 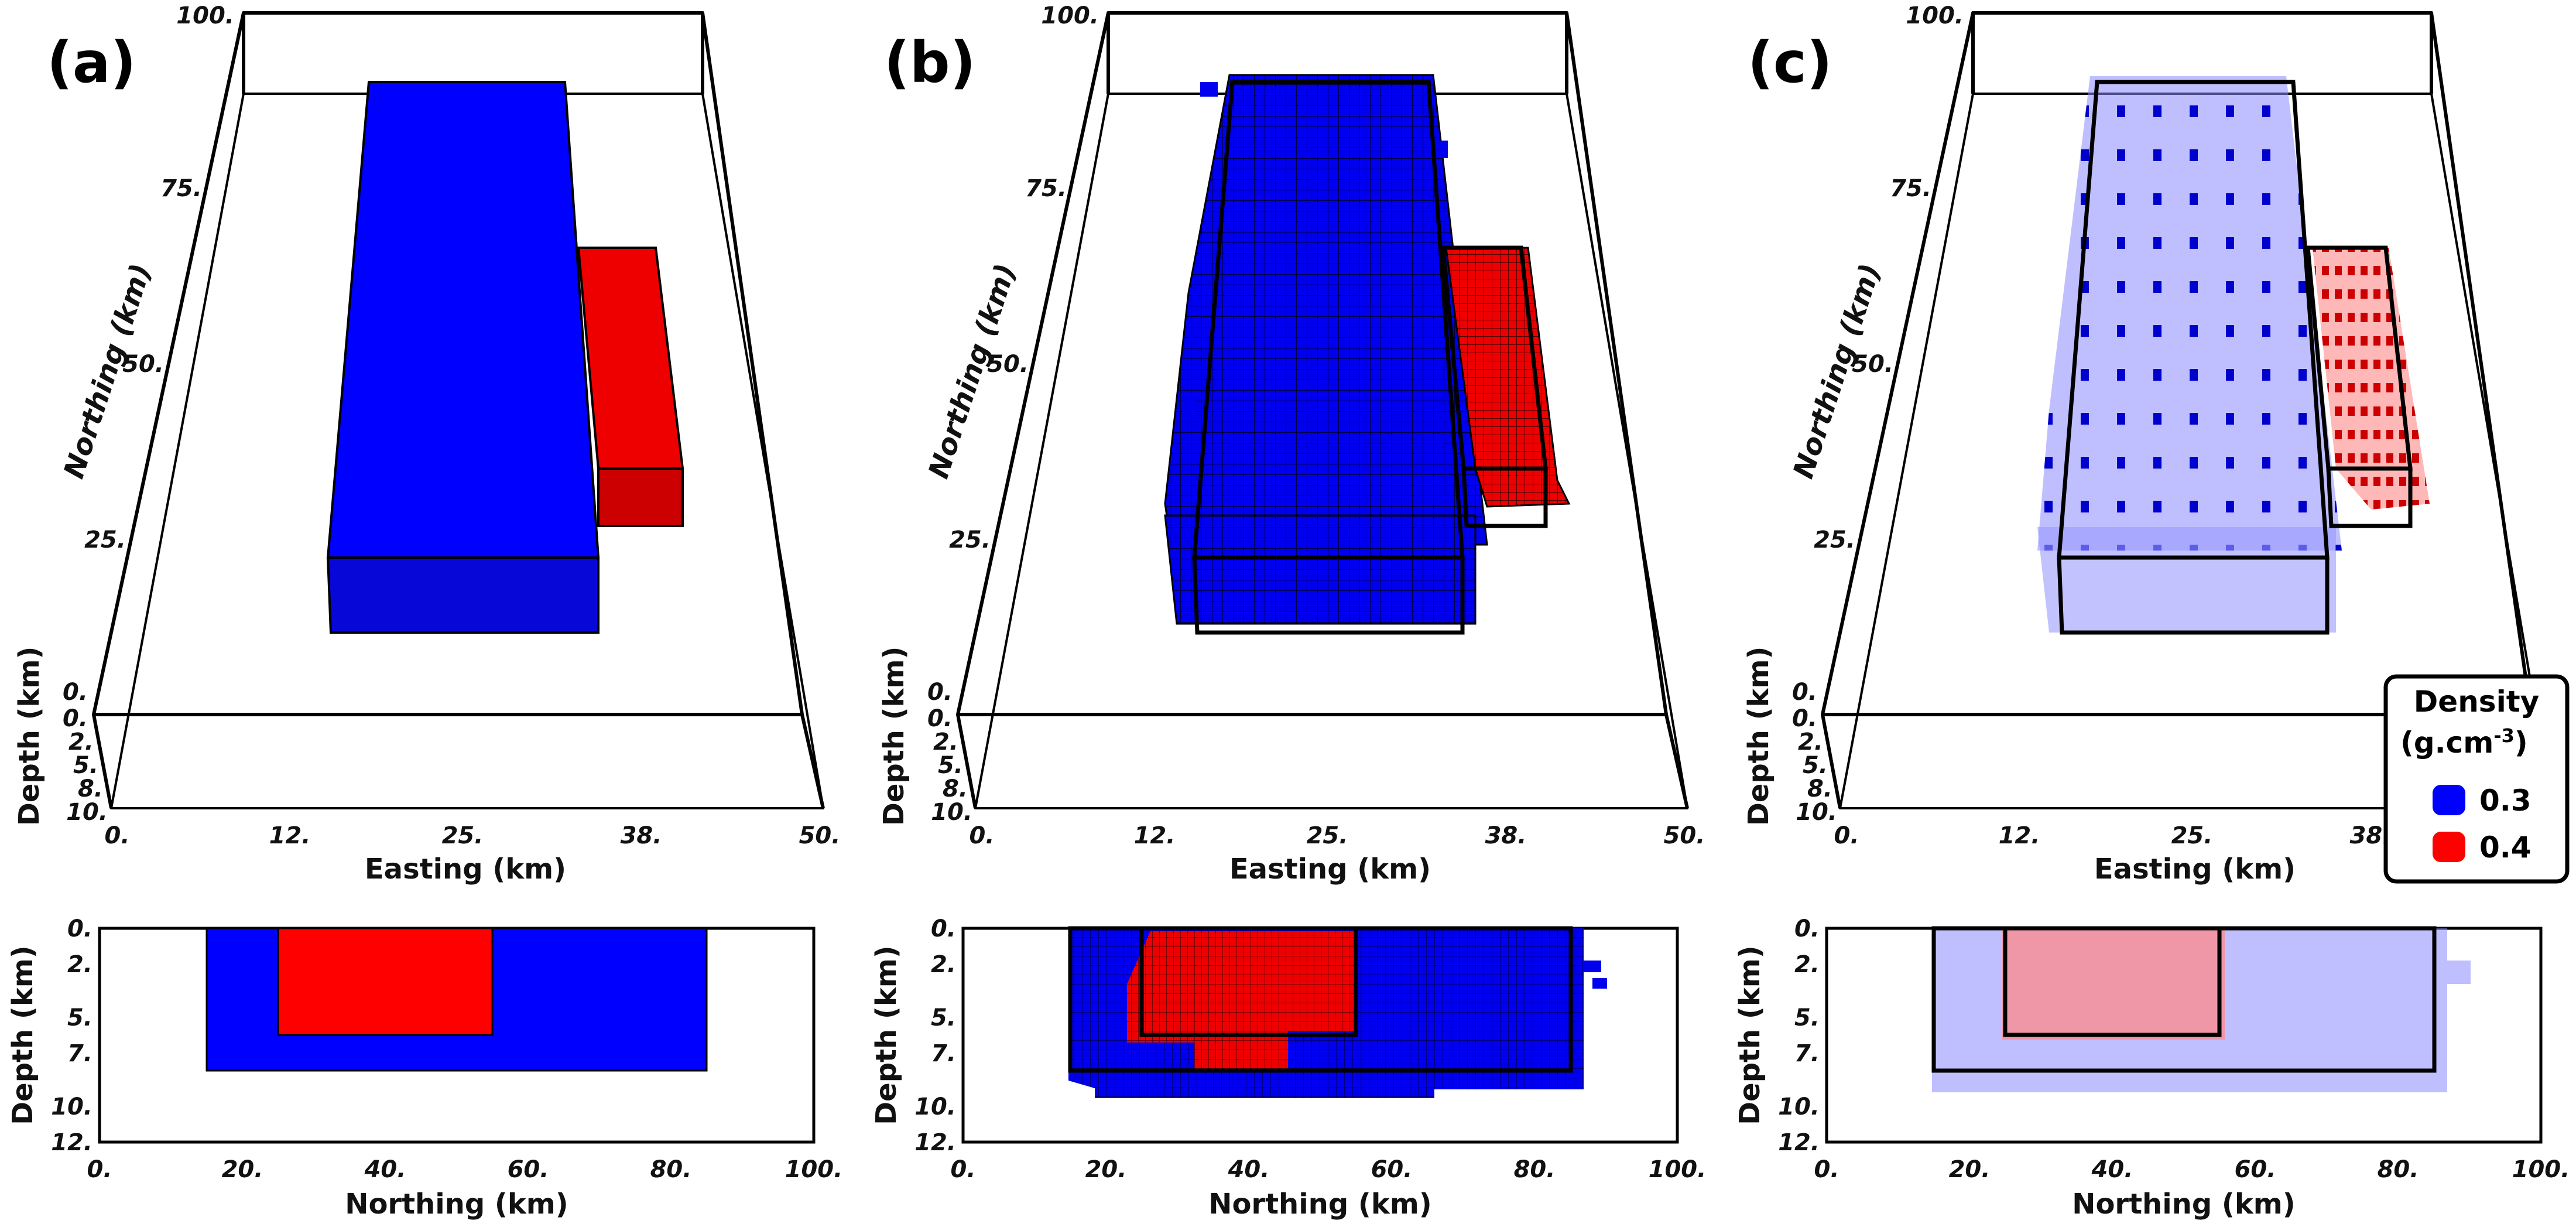 What do you see at coordinates (2505, 847) in the screenshot?
I see `legend-label-0.4: 0.4` at bounding box center [2505, 847].